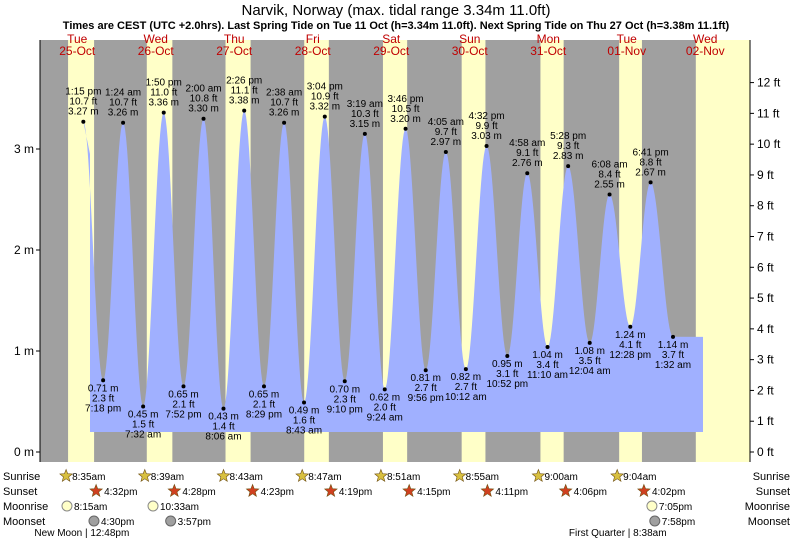 Image resolution: width=793 pixels, height=539 pixels. What do you see at coordinates (385, 407) in the screenshot?
I see `low-tide-label: 2.0 ft` at bounding box center [385, 407].